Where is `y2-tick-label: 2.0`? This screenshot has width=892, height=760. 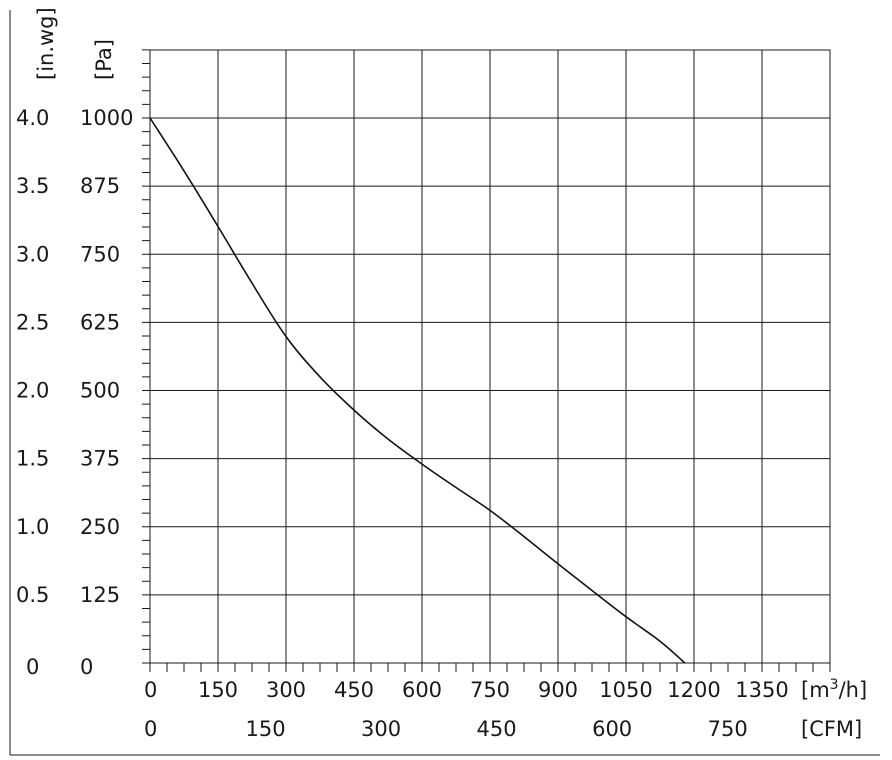
y2-tick-label: 2.0 is located at coordinates (32, 391).